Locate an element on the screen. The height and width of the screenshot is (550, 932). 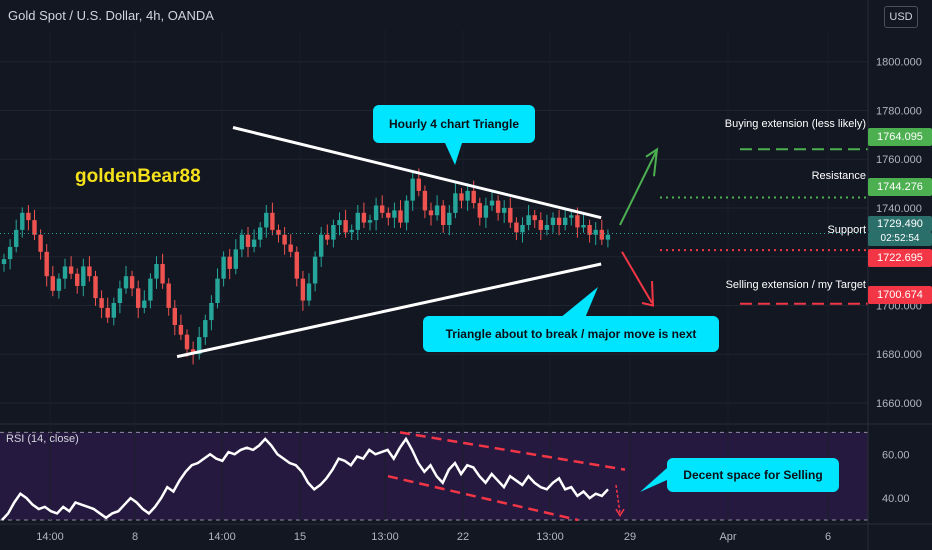
triangle-upper-line is located at coordinates (417, 173).